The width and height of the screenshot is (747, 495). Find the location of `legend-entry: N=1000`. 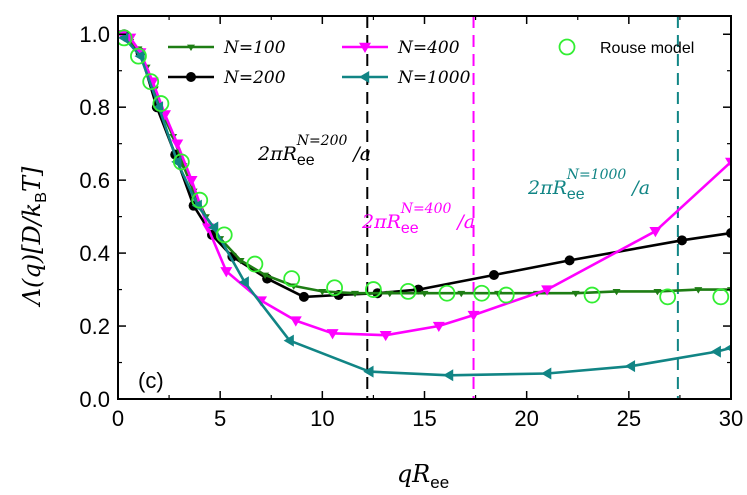

legend-entry: N=1000 is located at coordinates (406, 78).